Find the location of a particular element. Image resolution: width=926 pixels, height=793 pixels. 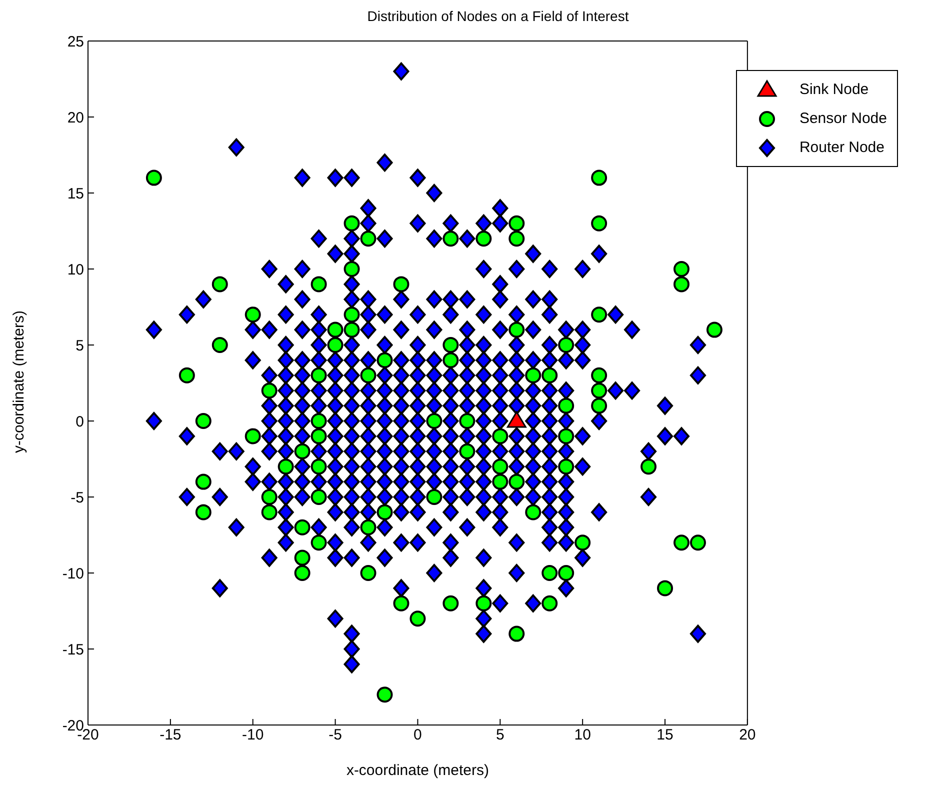

y-tick-label: 15 is located at coordinates (75, 193).